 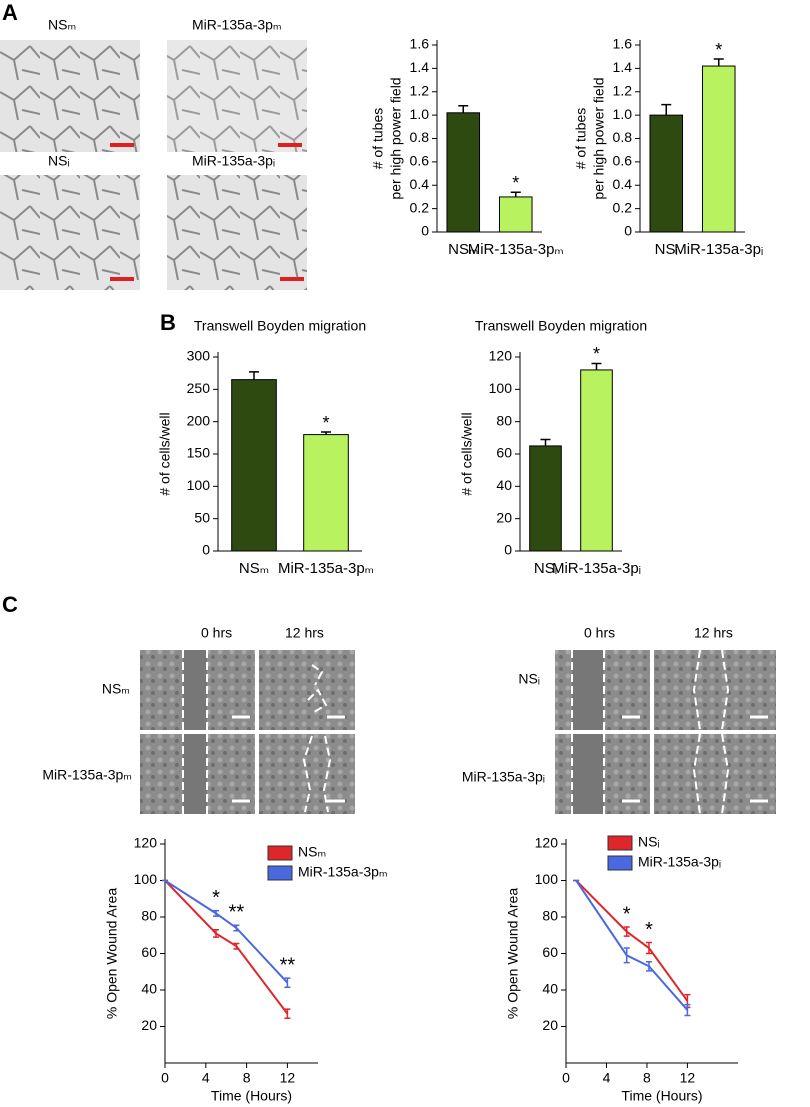 What do you see at coordinates (87, 775) in the screenshot?
I see `row-label: MiR-135a-3pₘ` at bounding box center [87, 775].